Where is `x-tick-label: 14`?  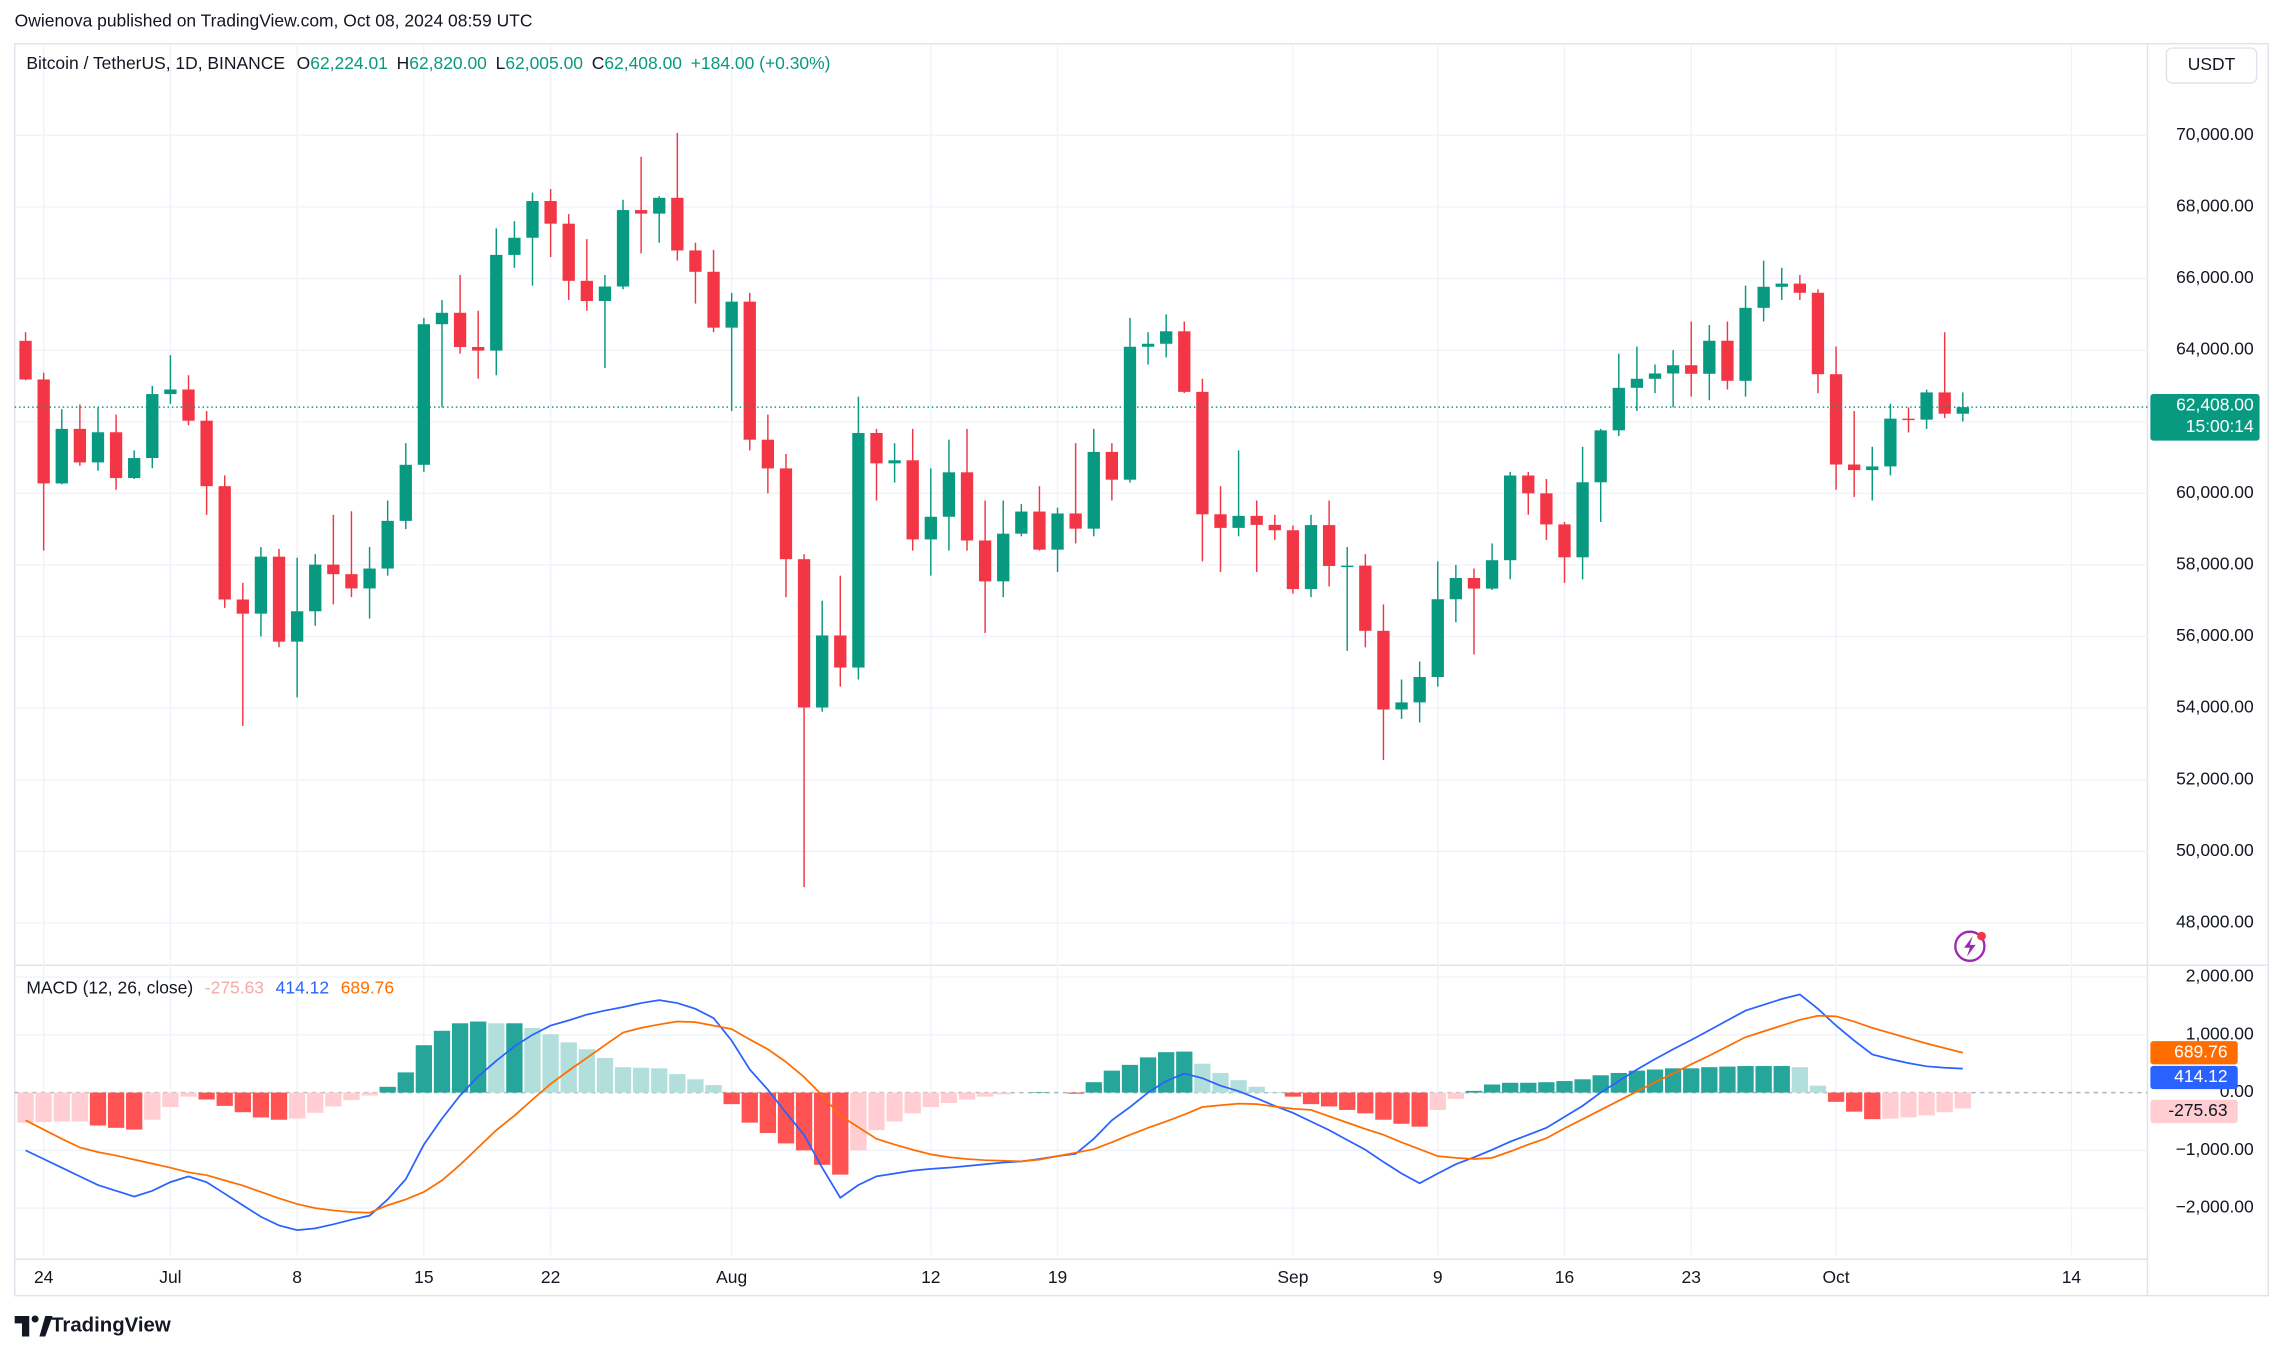
x-tick-label: 14 is located at coordinates (2072, 1277).